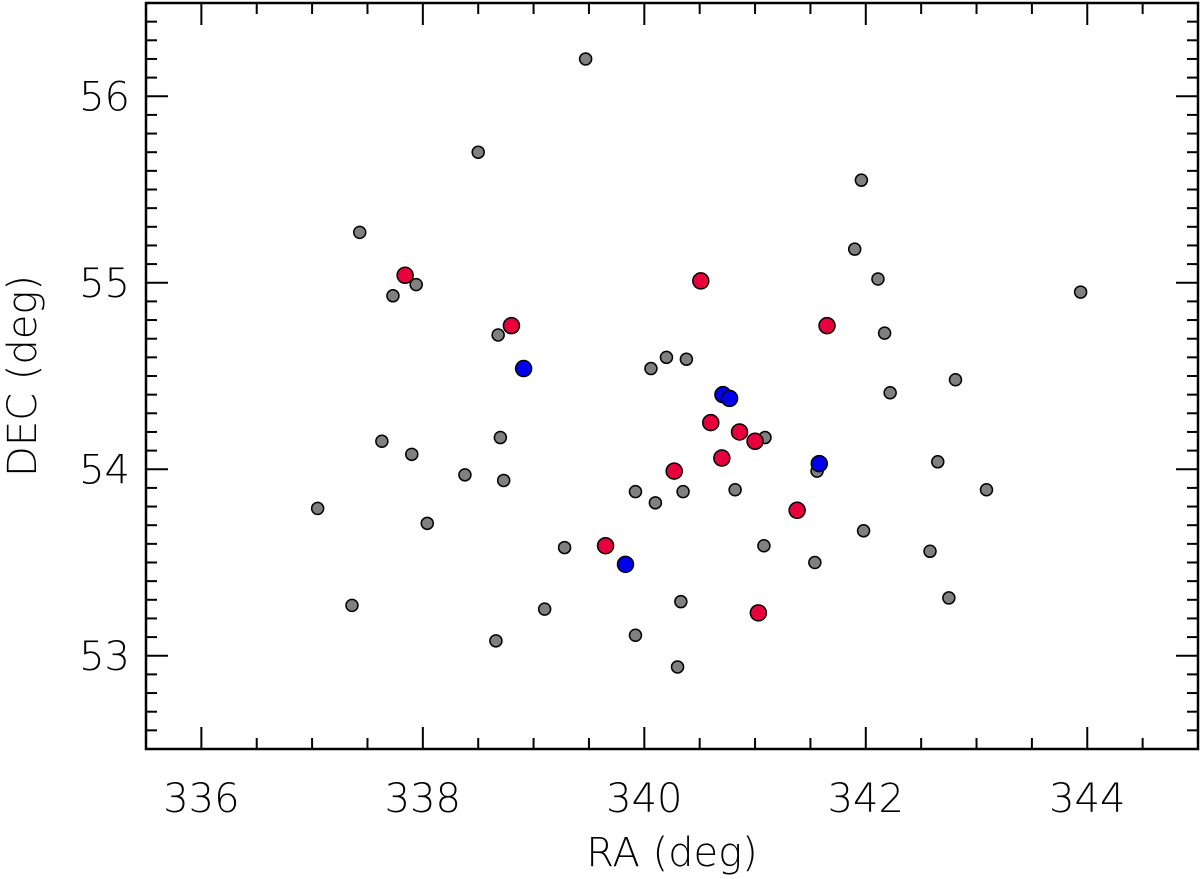 This screenshot has height=879, width=1200. What do you see at coordinates (644, 799) in the screenshot?
I see `x-tick-label: 340` at bounding box center [644, 799].